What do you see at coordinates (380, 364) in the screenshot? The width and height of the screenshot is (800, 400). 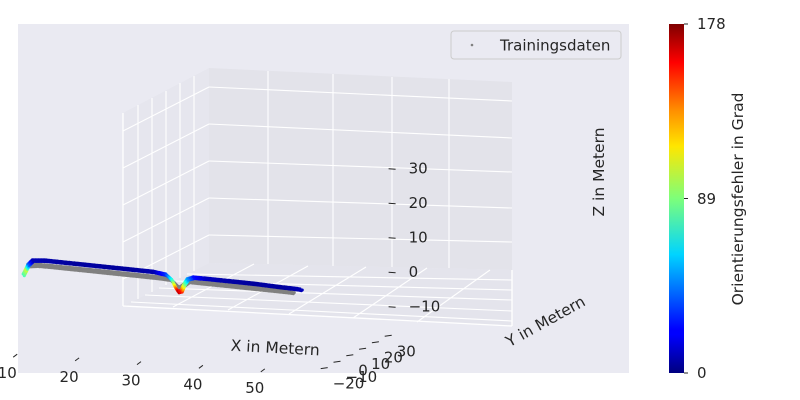 I see `y-tick-label: 10` at bounding box center [380, 364].